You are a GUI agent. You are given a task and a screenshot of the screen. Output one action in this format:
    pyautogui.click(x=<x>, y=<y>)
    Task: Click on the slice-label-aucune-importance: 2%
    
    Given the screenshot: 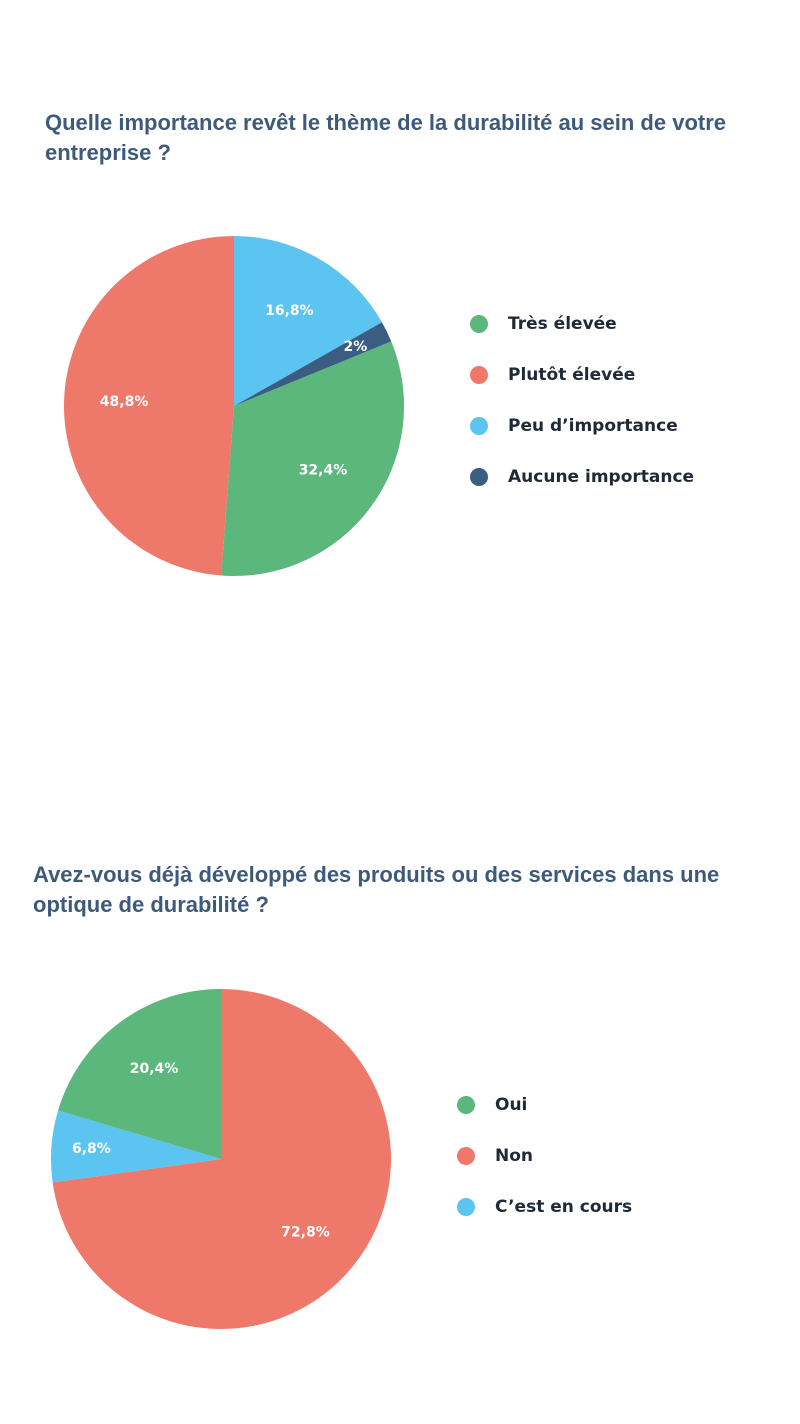 What is the action you would take?
    pyautogui.click(x=356, y=347)
    